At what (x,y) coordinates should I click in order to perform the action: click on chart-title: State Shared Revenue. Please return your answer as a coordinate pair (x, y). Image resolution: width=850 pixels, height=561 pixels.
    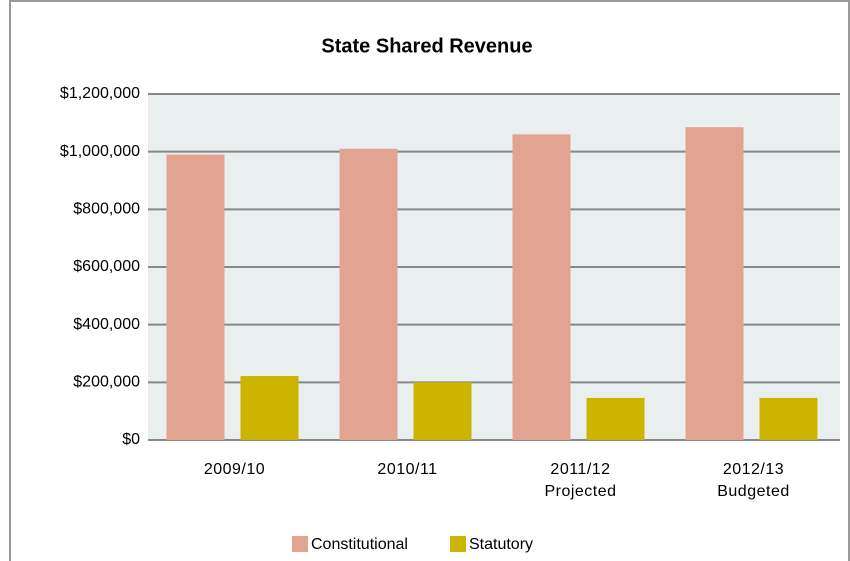
    Looking at the image, I should click on (426, 46).